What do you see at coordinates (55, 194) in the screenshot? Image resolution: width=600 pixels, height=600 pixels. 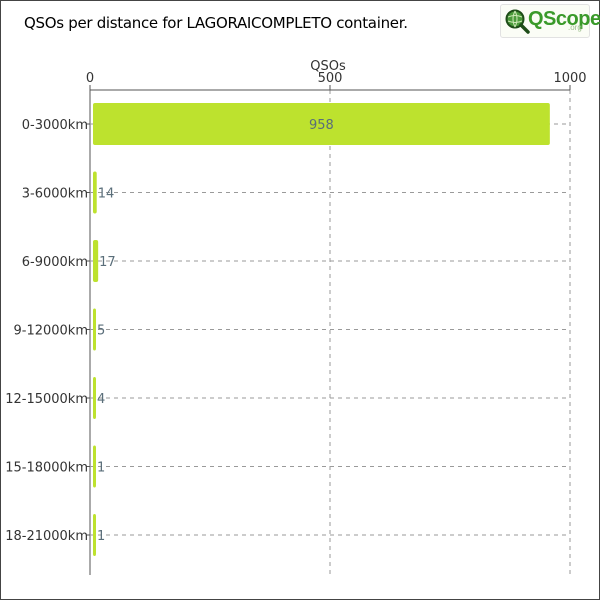 I see `category-label-1: 3-6000km` at bounding box center [55, 194].